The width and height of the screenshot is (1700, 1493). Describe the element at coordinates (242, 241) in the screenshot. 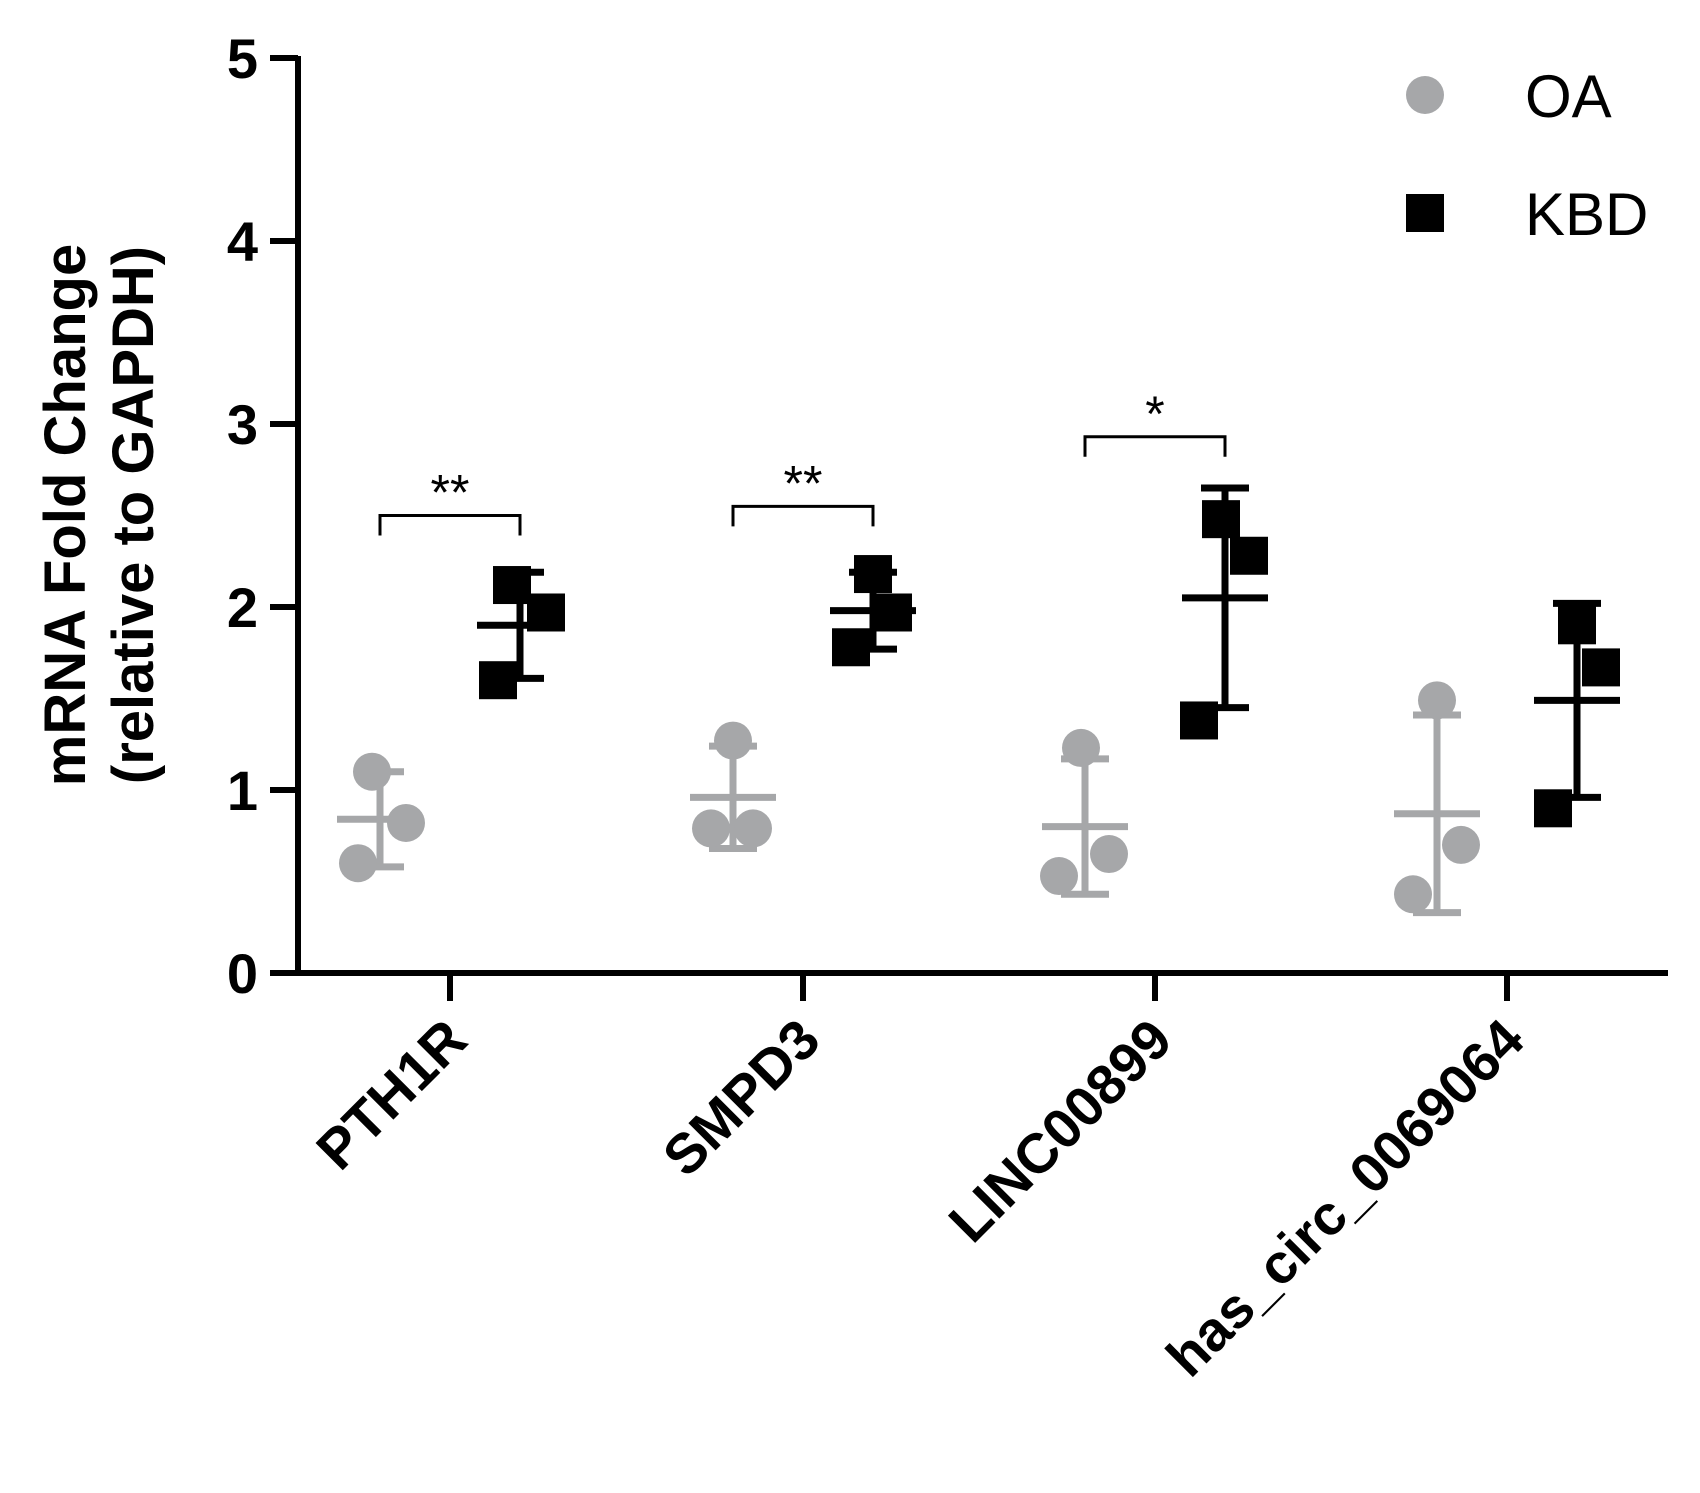

I see `y-tick-label: 4` at that location.